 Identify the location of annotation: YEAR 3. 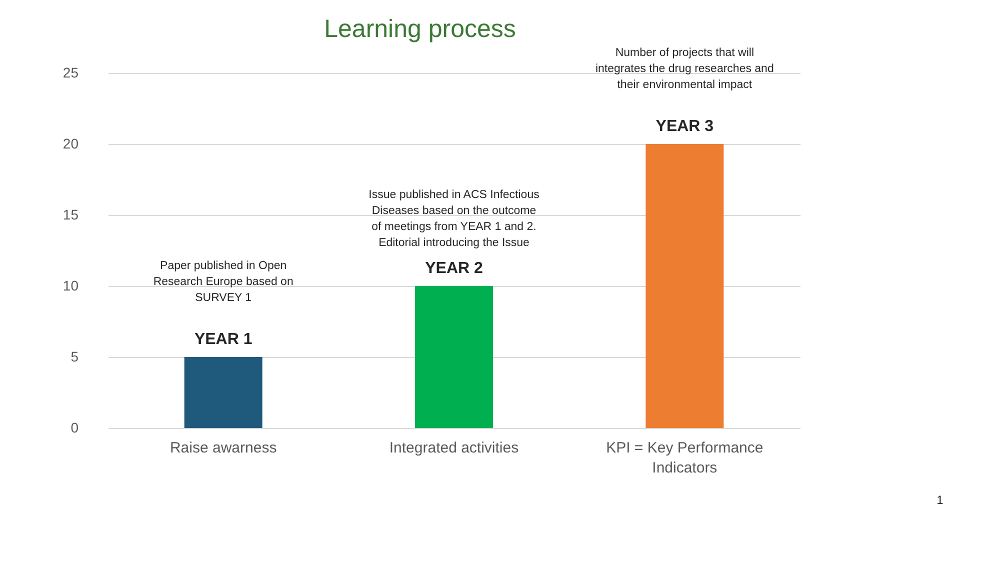
(685, 126).